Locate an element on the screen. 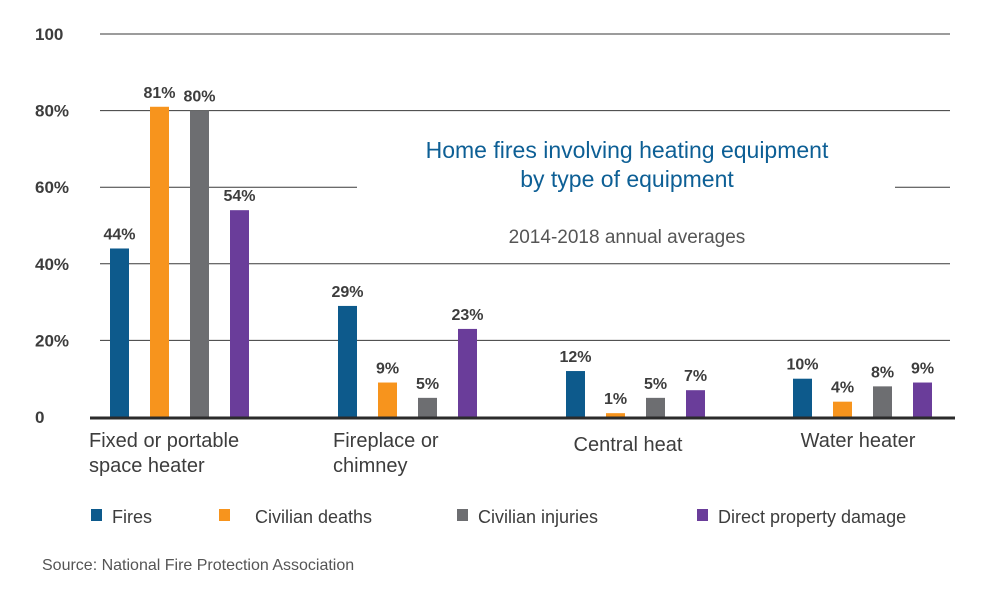 Image resolution: width=1000 pixels, height=602 pixels. category-label: space heater is located at coordinates (147, 466).